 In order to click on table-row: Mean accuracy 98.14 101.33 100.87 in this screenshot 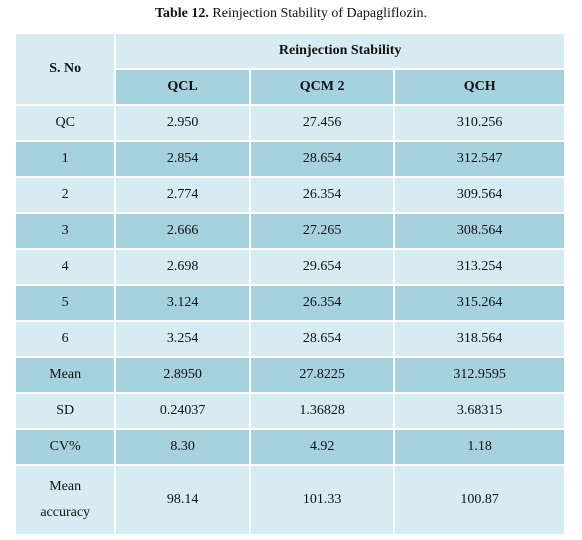, I will do `click(289, 500)`.